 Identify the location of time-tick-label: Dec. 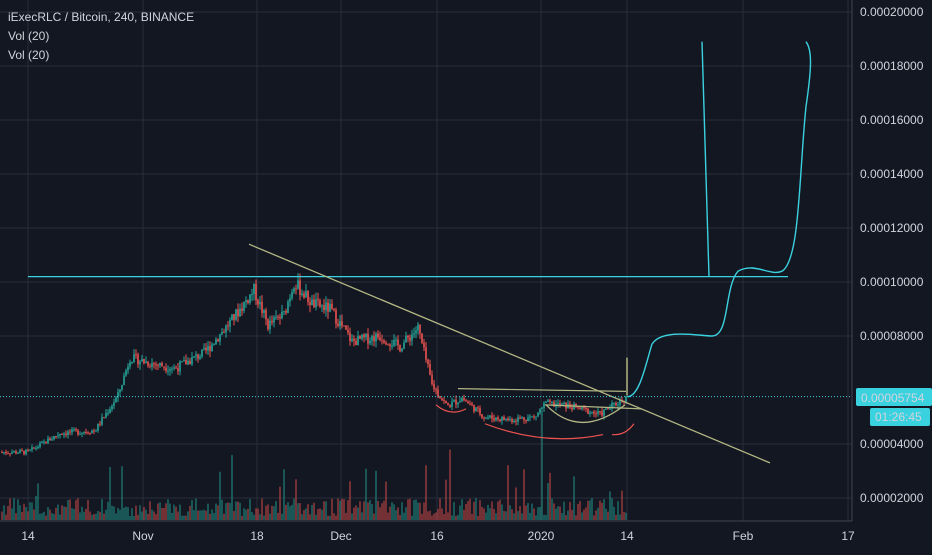
(340, 536).